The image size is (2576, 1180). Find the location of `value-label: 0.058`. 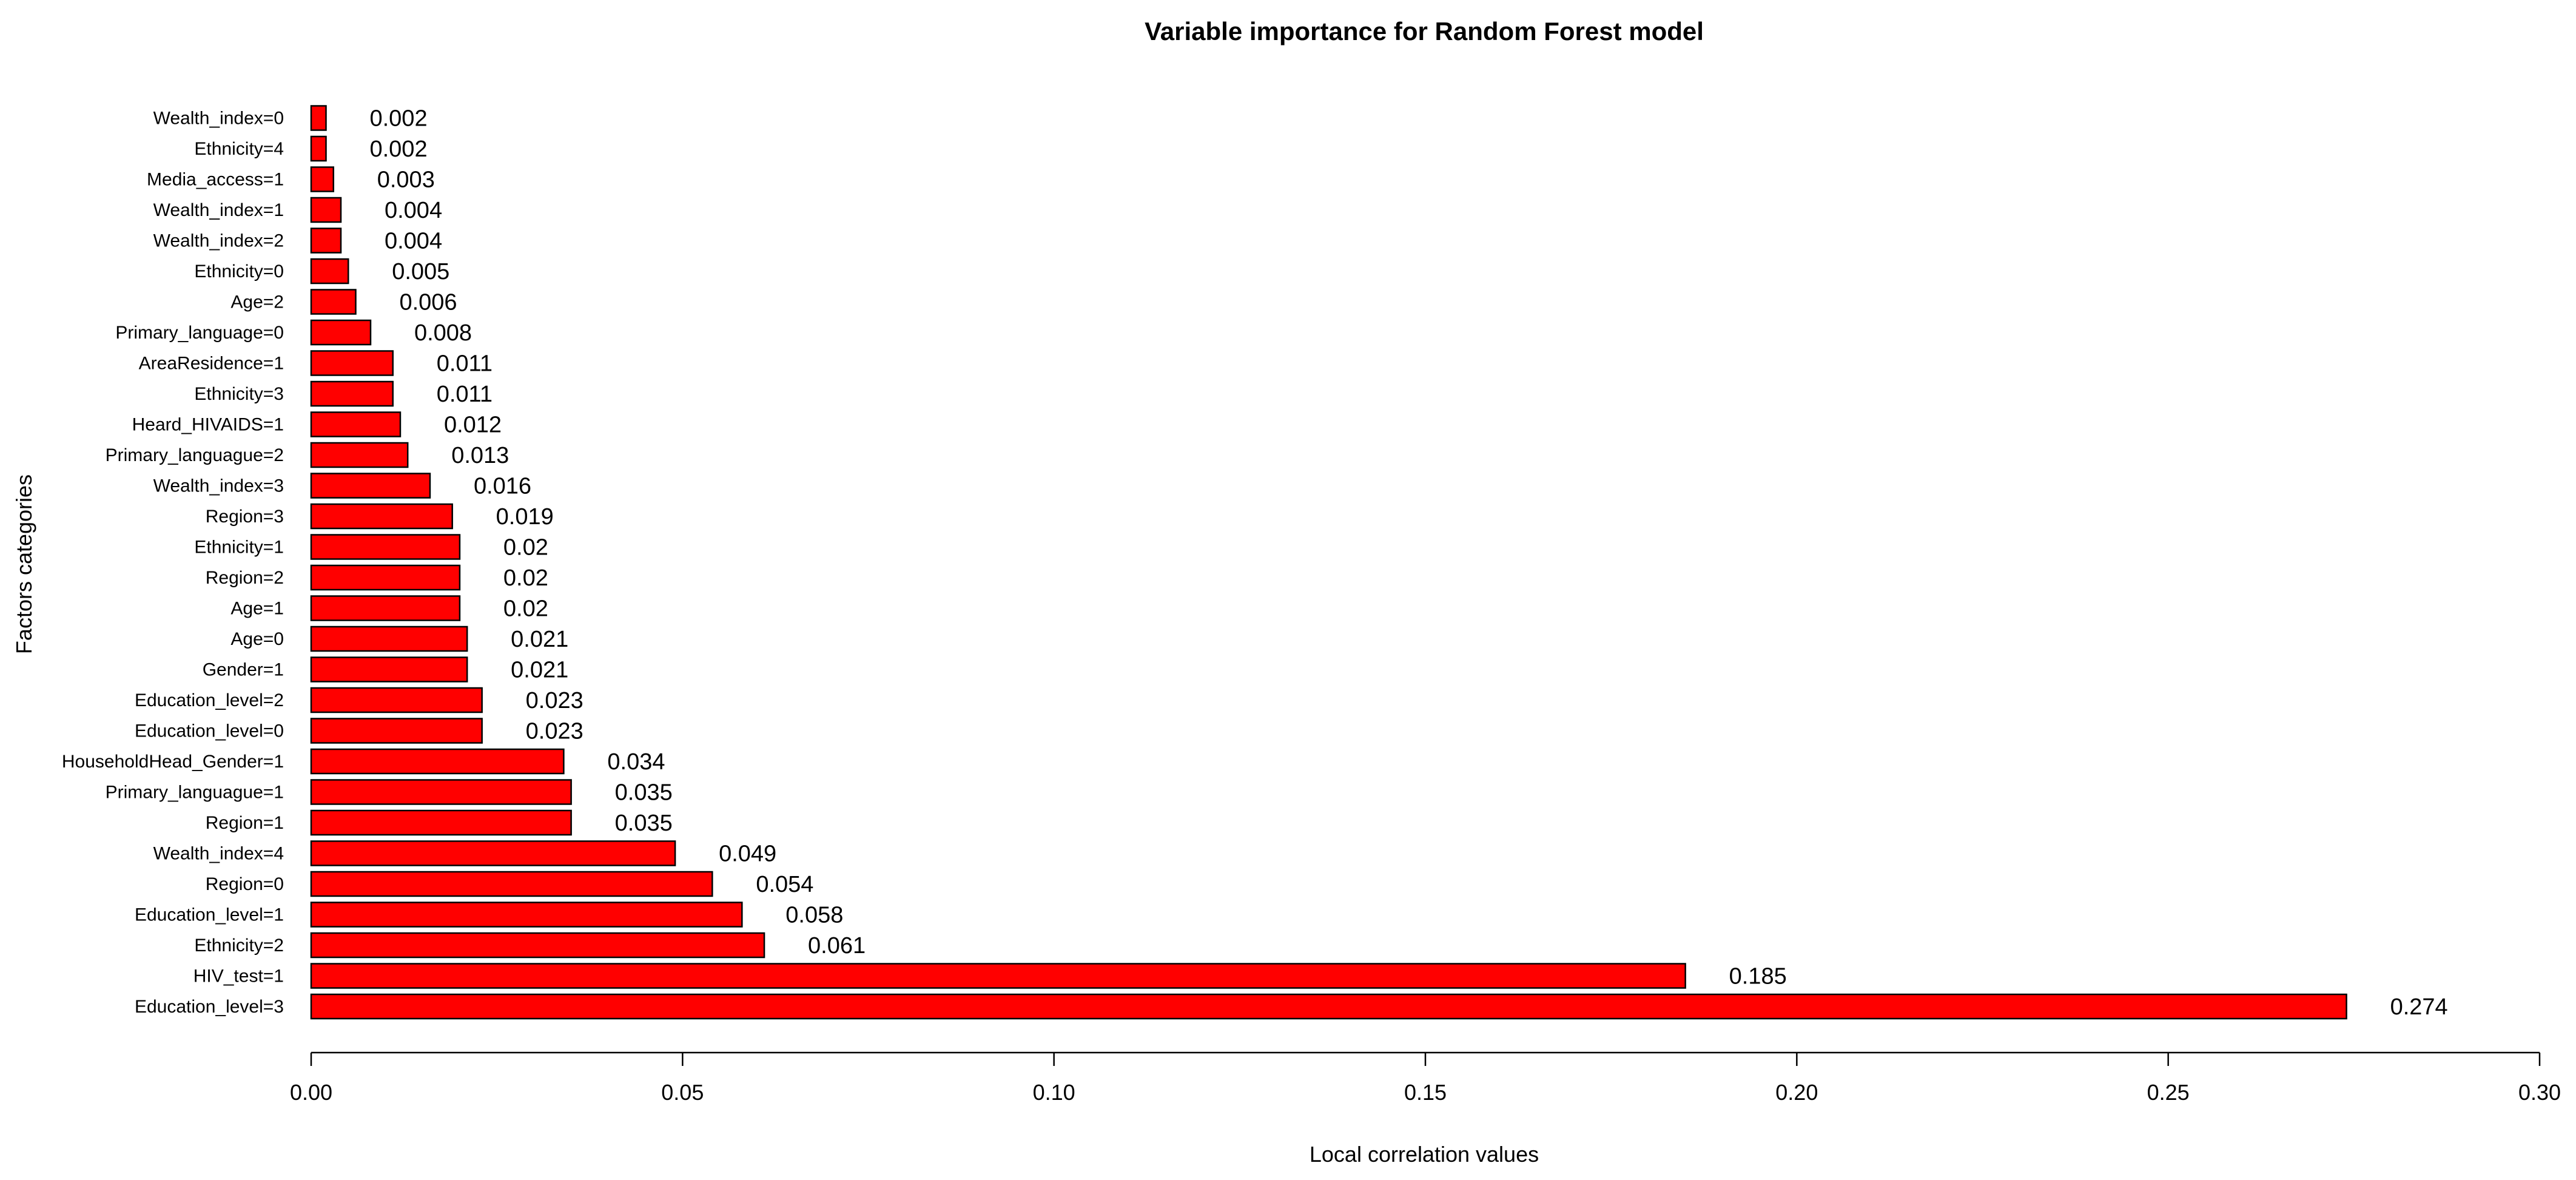

value-label: 0.058 is located at coordinates (814, 915).